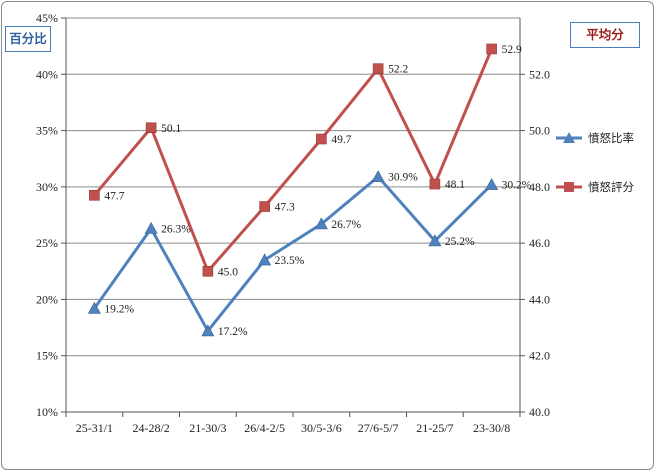  I want to click on data-label: 50.1, so click(171, 129).